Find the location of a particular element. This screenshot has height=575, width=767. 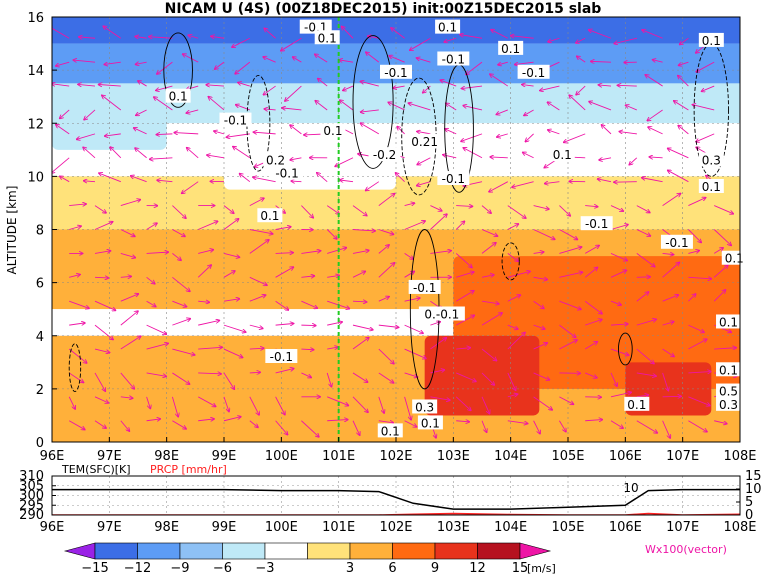

contour-label-8: 0.1 is located at coordinates (178, 97).